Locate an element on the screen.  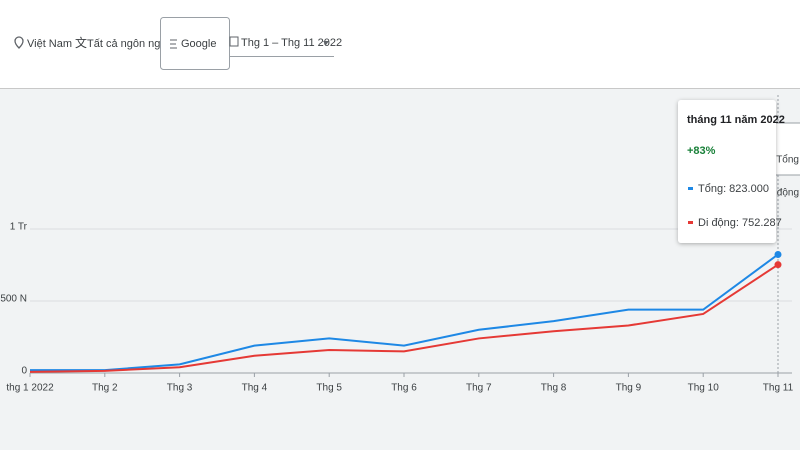
y-tick-label: 0 is located at coordinates (24, 371).